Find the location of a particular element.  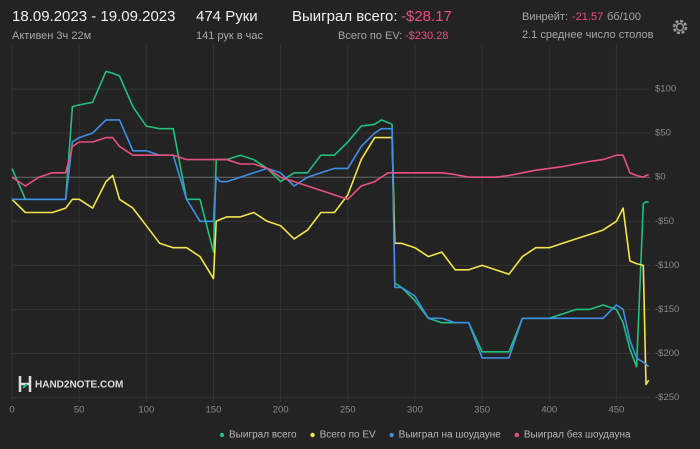

series-line is located at coordinates (330, 168).